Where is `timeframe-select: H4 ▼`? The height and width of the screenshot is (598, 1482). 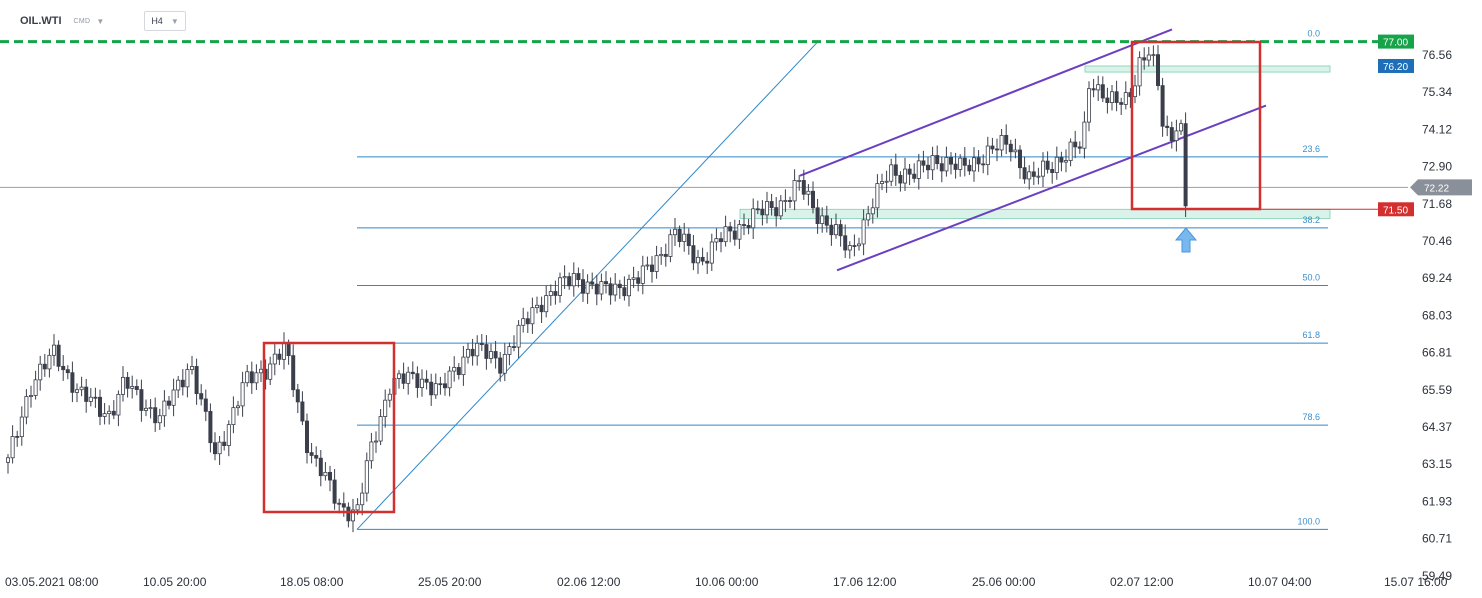 timeframe-select: H4 ▼ is located at coordinates (165, 21).